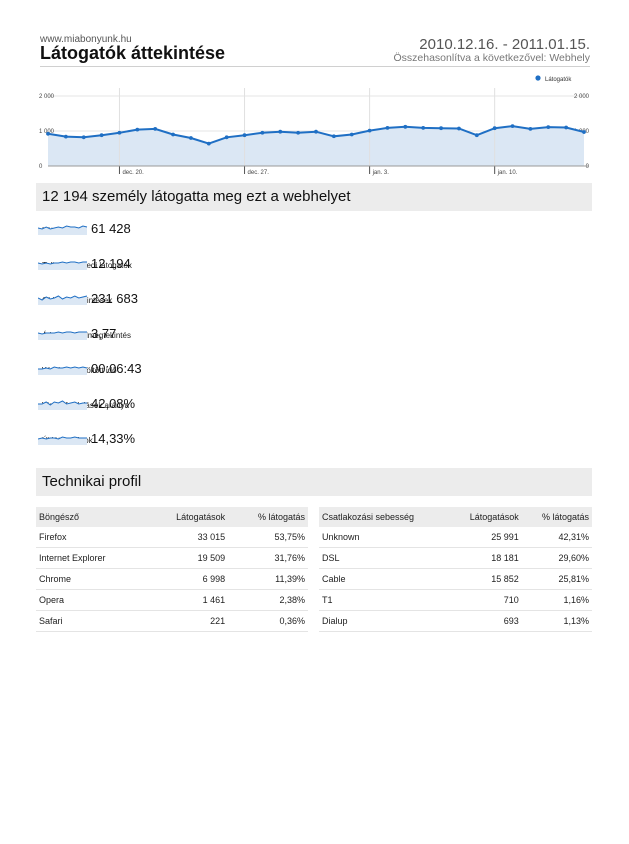 Image resolution: width=629 pixels, height=844 pixels. Describe the element at coordinates (91, 621) in the screenshot. I see `cell: Safari` at that location.